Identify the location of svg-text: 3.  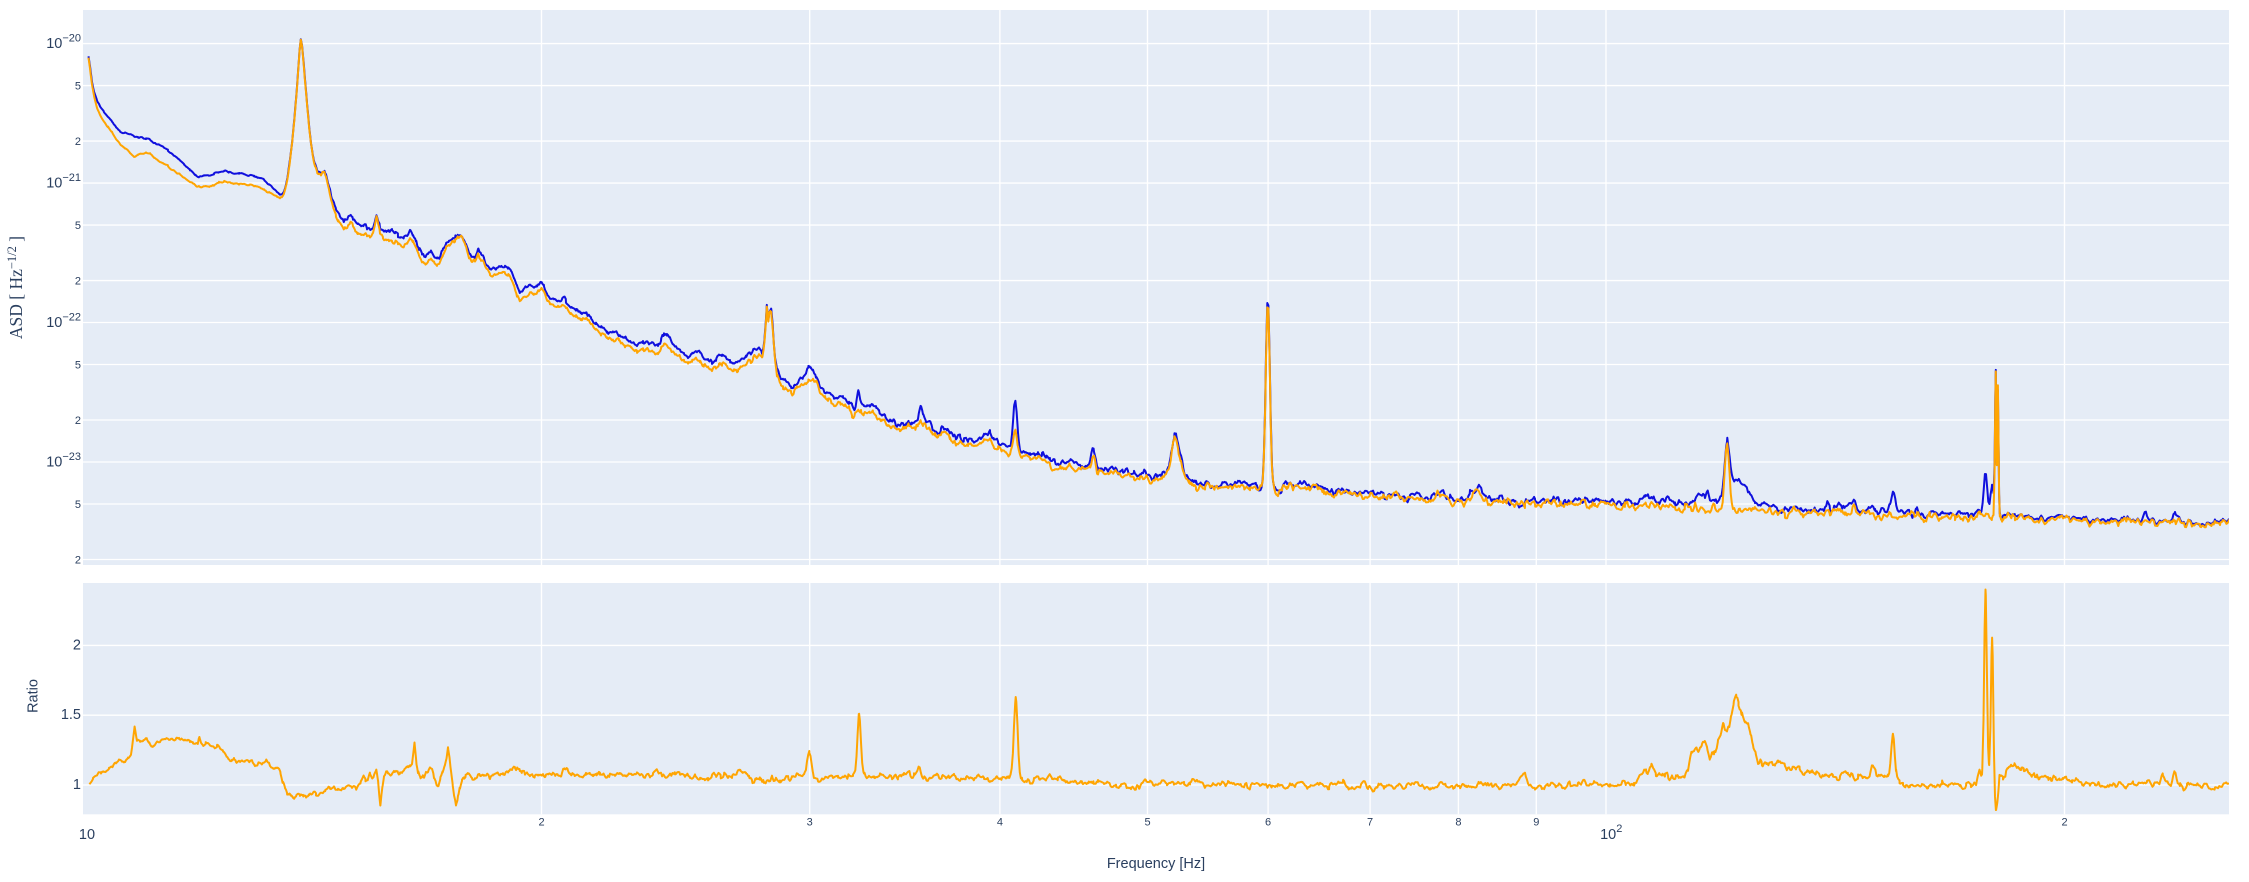
(810, 823).